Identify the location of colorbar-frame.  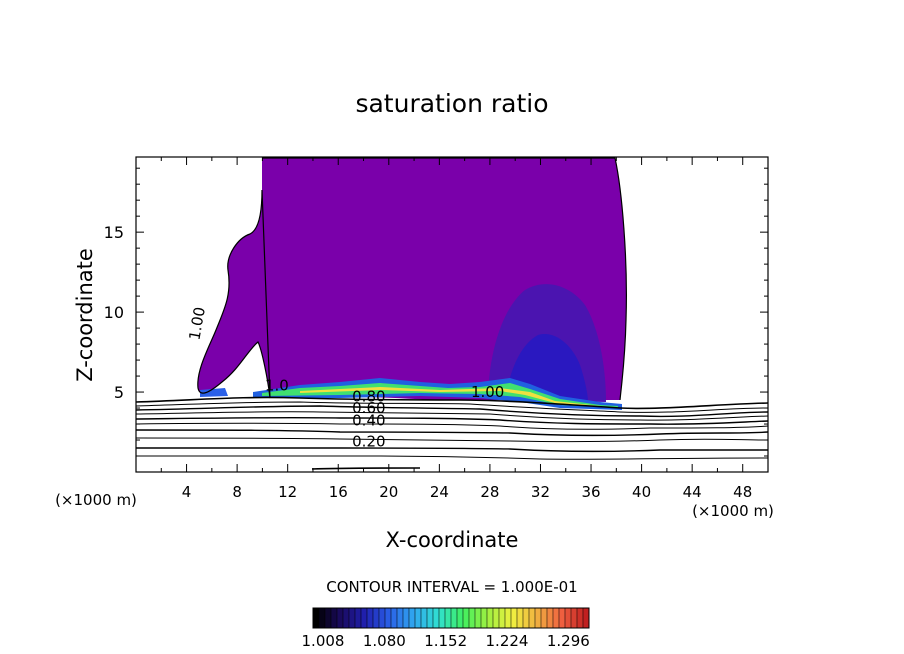
(451, 618).